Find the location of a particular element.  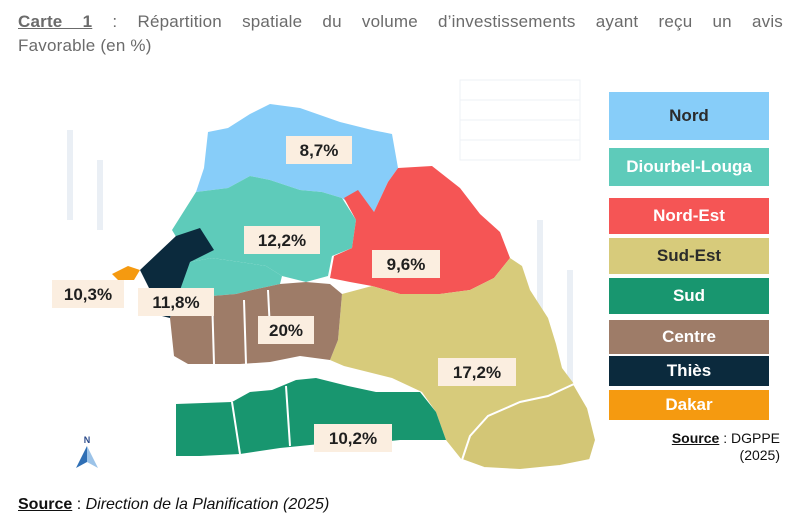

legend-item-thies: Thiès is located at coordinates (689, 371).